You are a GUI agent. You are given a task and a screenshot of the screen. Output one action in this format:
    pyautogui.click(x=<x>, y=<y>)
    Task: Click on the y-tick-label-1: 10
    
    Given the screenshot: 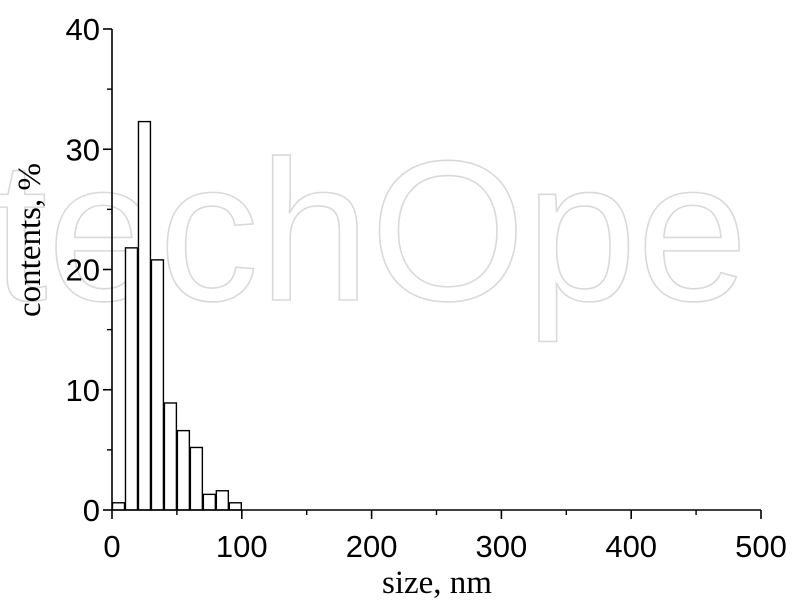 What is the action you would take?
    pyautogui.click(x=83, y=390)
    